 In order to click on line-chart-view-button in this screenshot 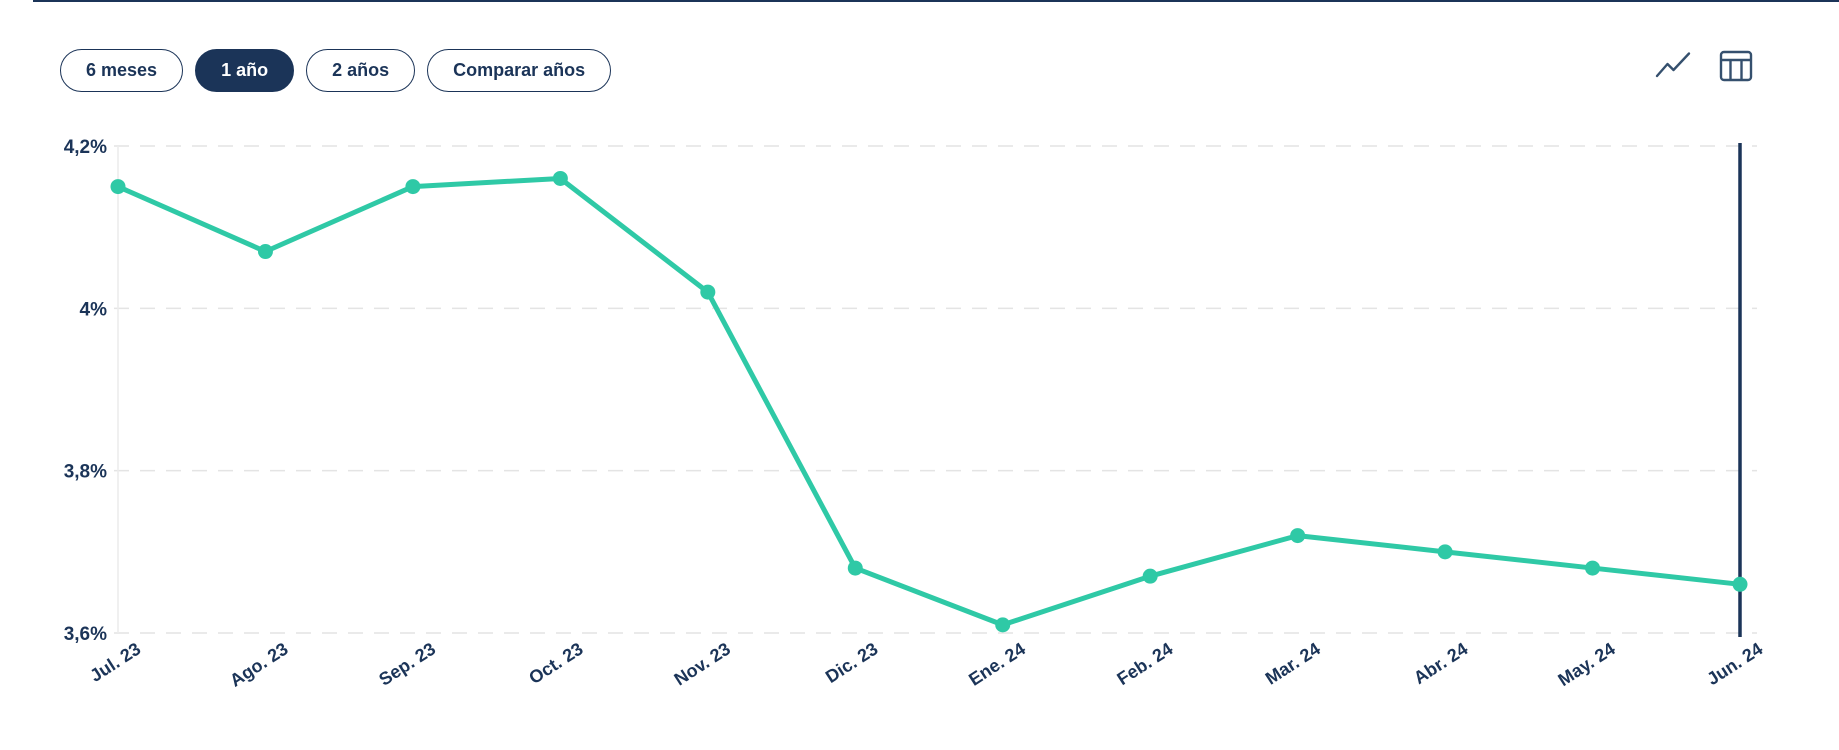, I will do `click(1673, 66)`.